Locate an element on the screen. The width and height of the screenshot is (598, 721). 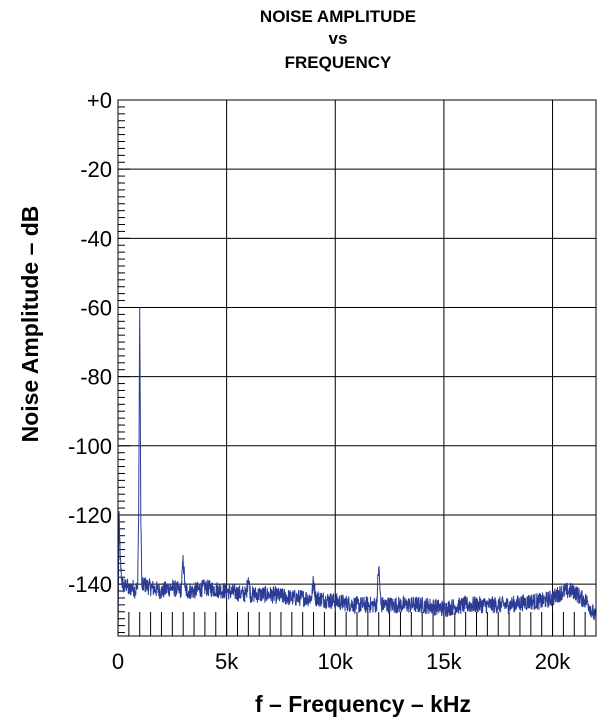
y-tick-label: -120 is located at coordinates (90, 515).